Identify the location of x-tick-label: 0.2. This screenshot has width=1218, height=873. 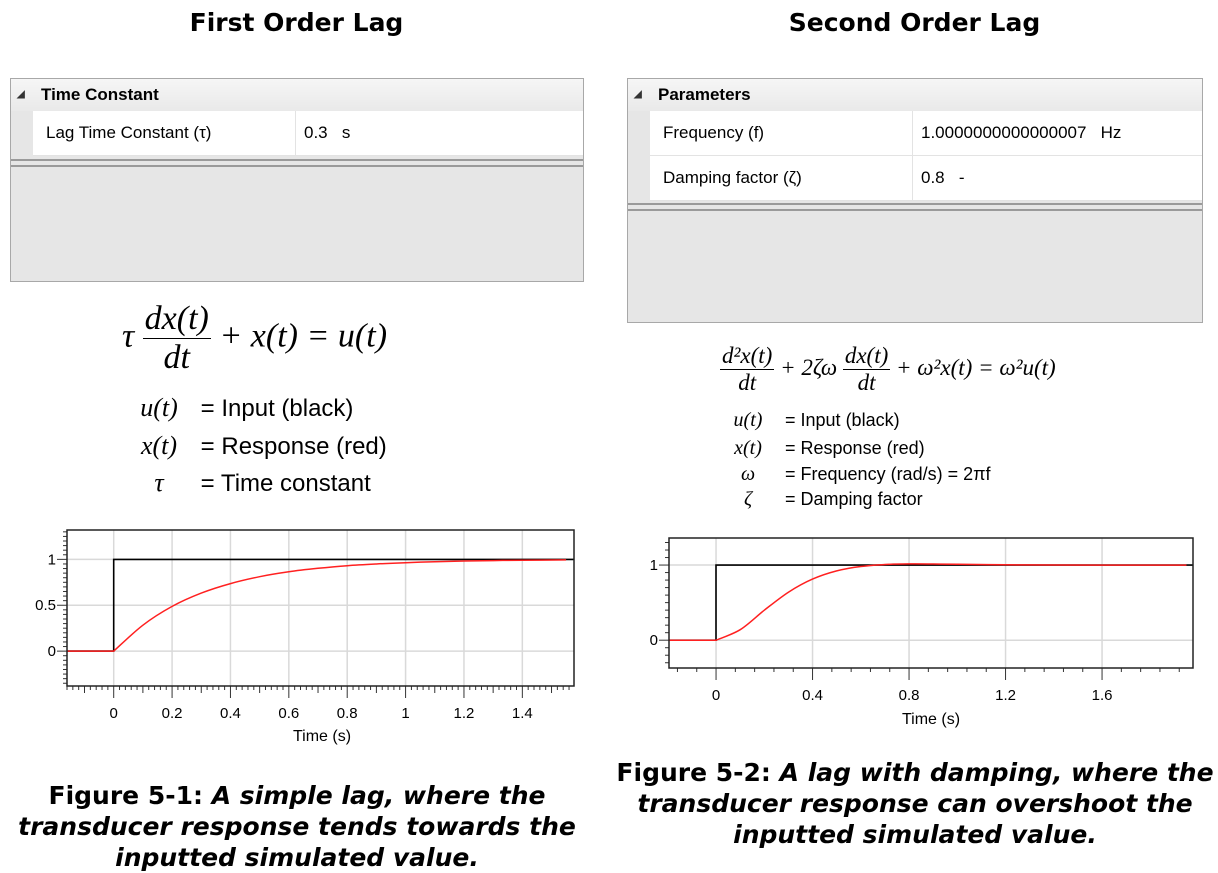
(172, 713).